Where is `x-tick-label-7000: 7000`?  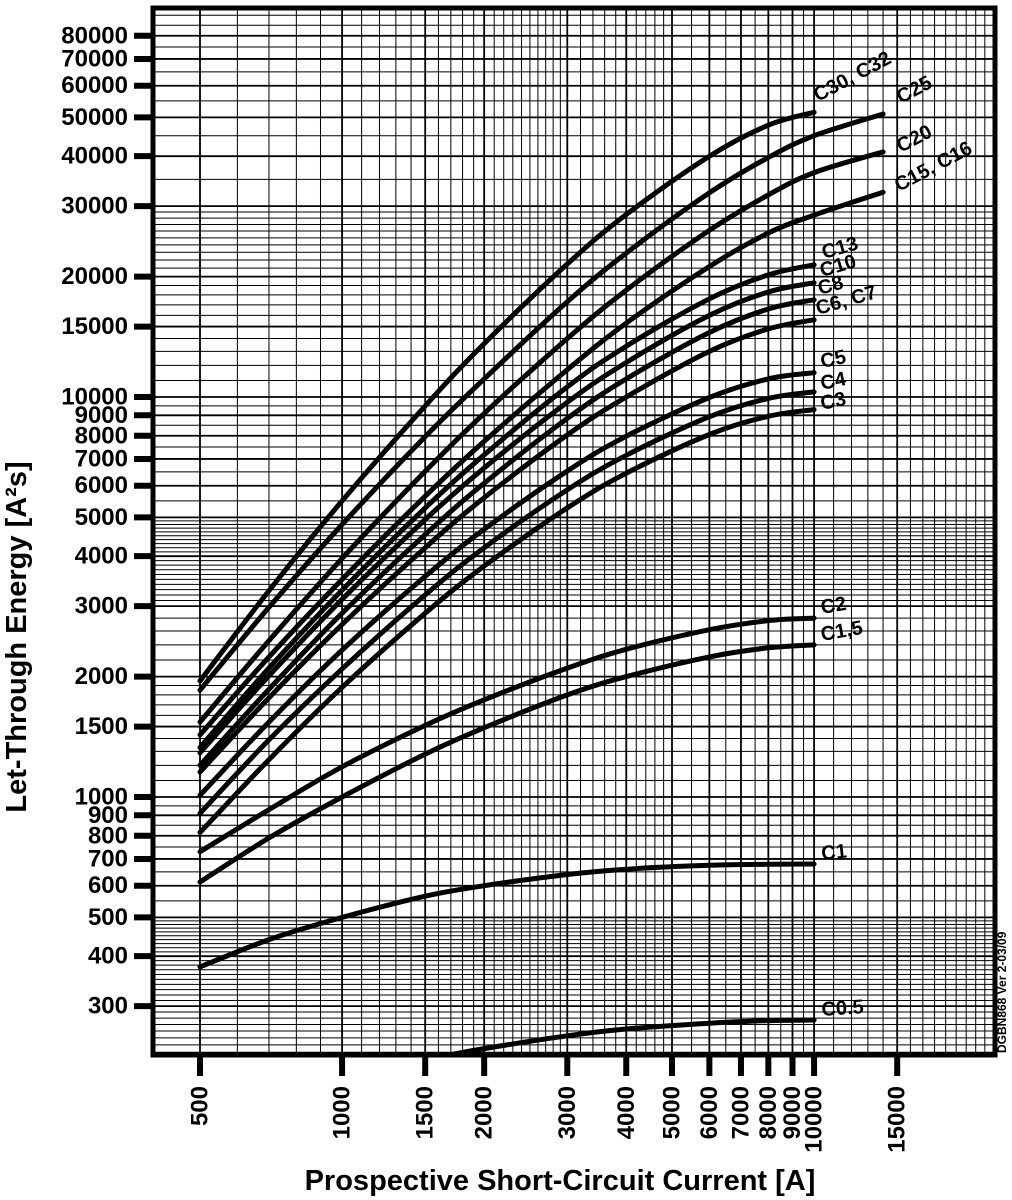 x-tick-label-7000: 7000 is located at coordinates (740, 1112).